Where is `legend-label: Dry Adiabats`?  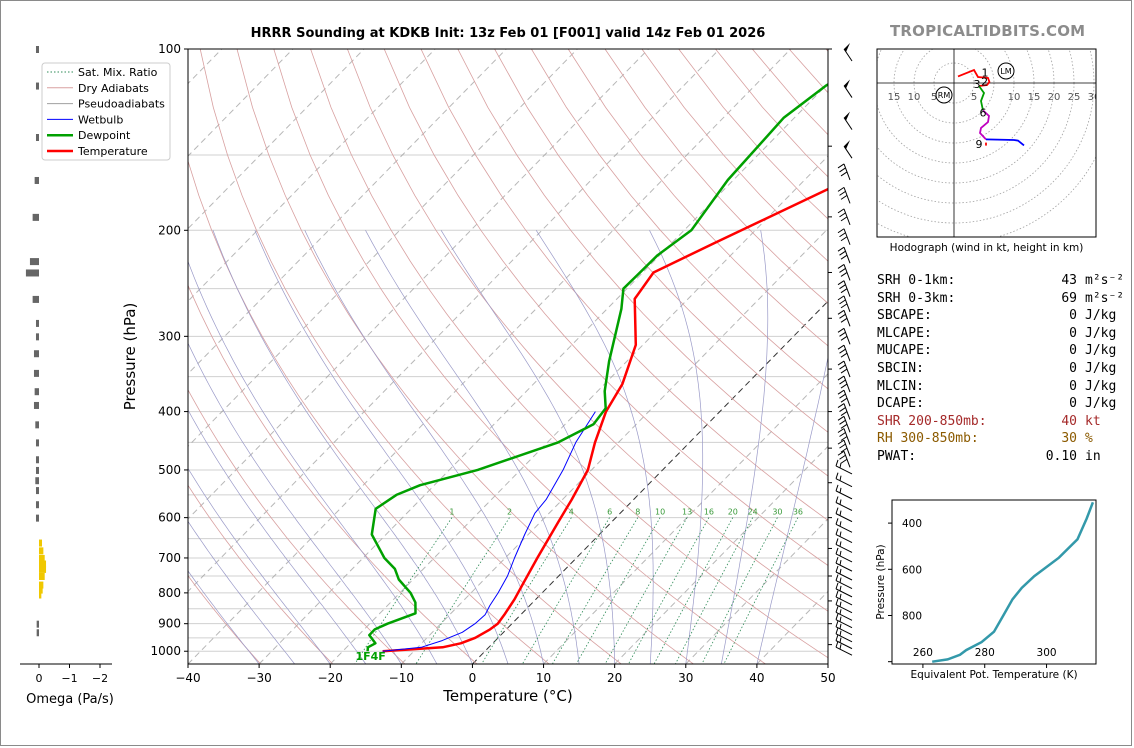 legend-label: Dry Adiabats is located at coordinates (113, 88).